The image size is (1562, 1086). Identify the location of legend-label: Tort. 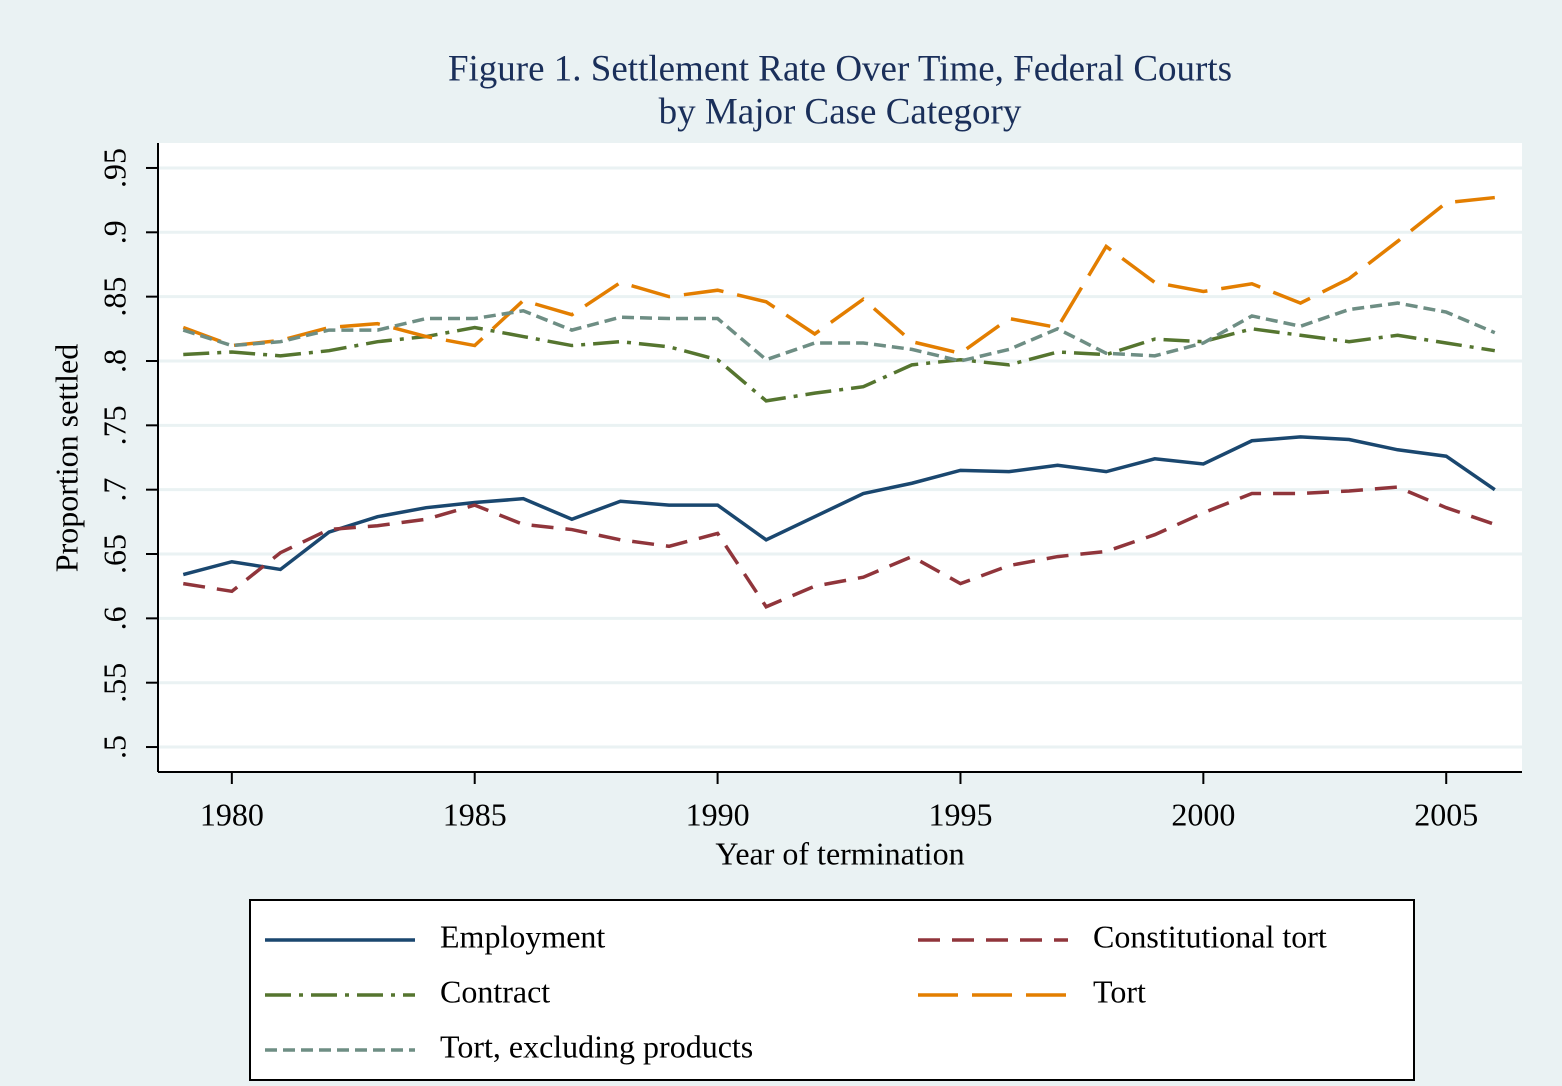
(1119, 991).